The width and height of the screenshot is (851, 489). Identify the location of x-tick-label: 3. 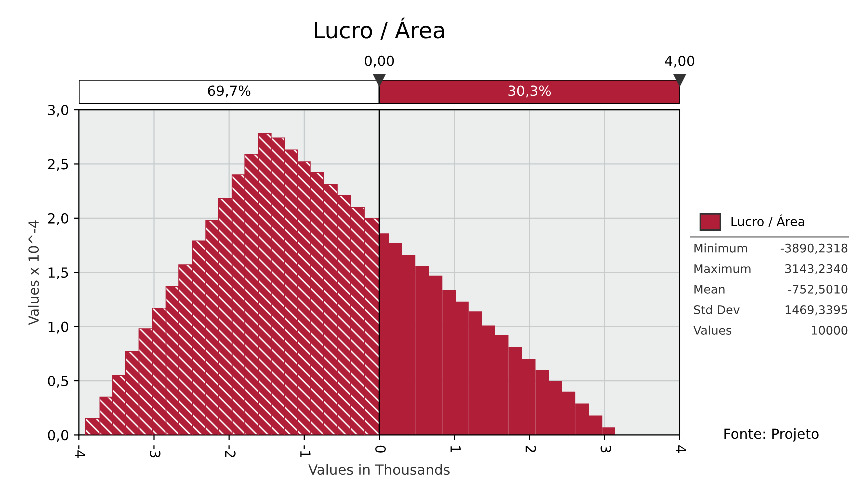
(606, 449).